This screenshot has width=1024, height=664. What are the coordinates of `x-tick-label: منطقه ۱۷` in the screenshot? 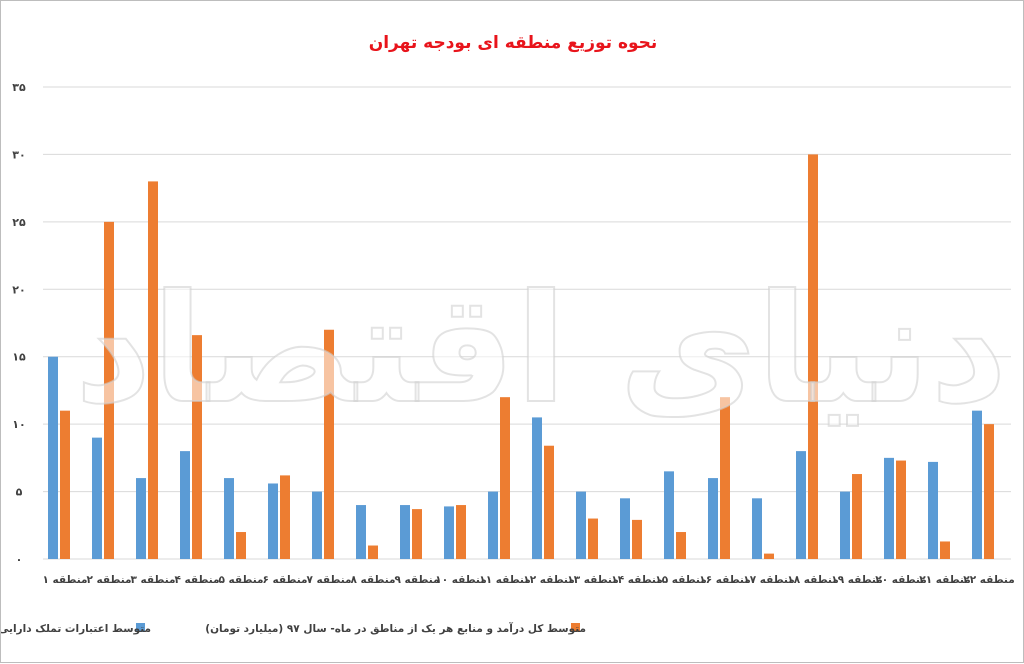 It's located at (768, 580).